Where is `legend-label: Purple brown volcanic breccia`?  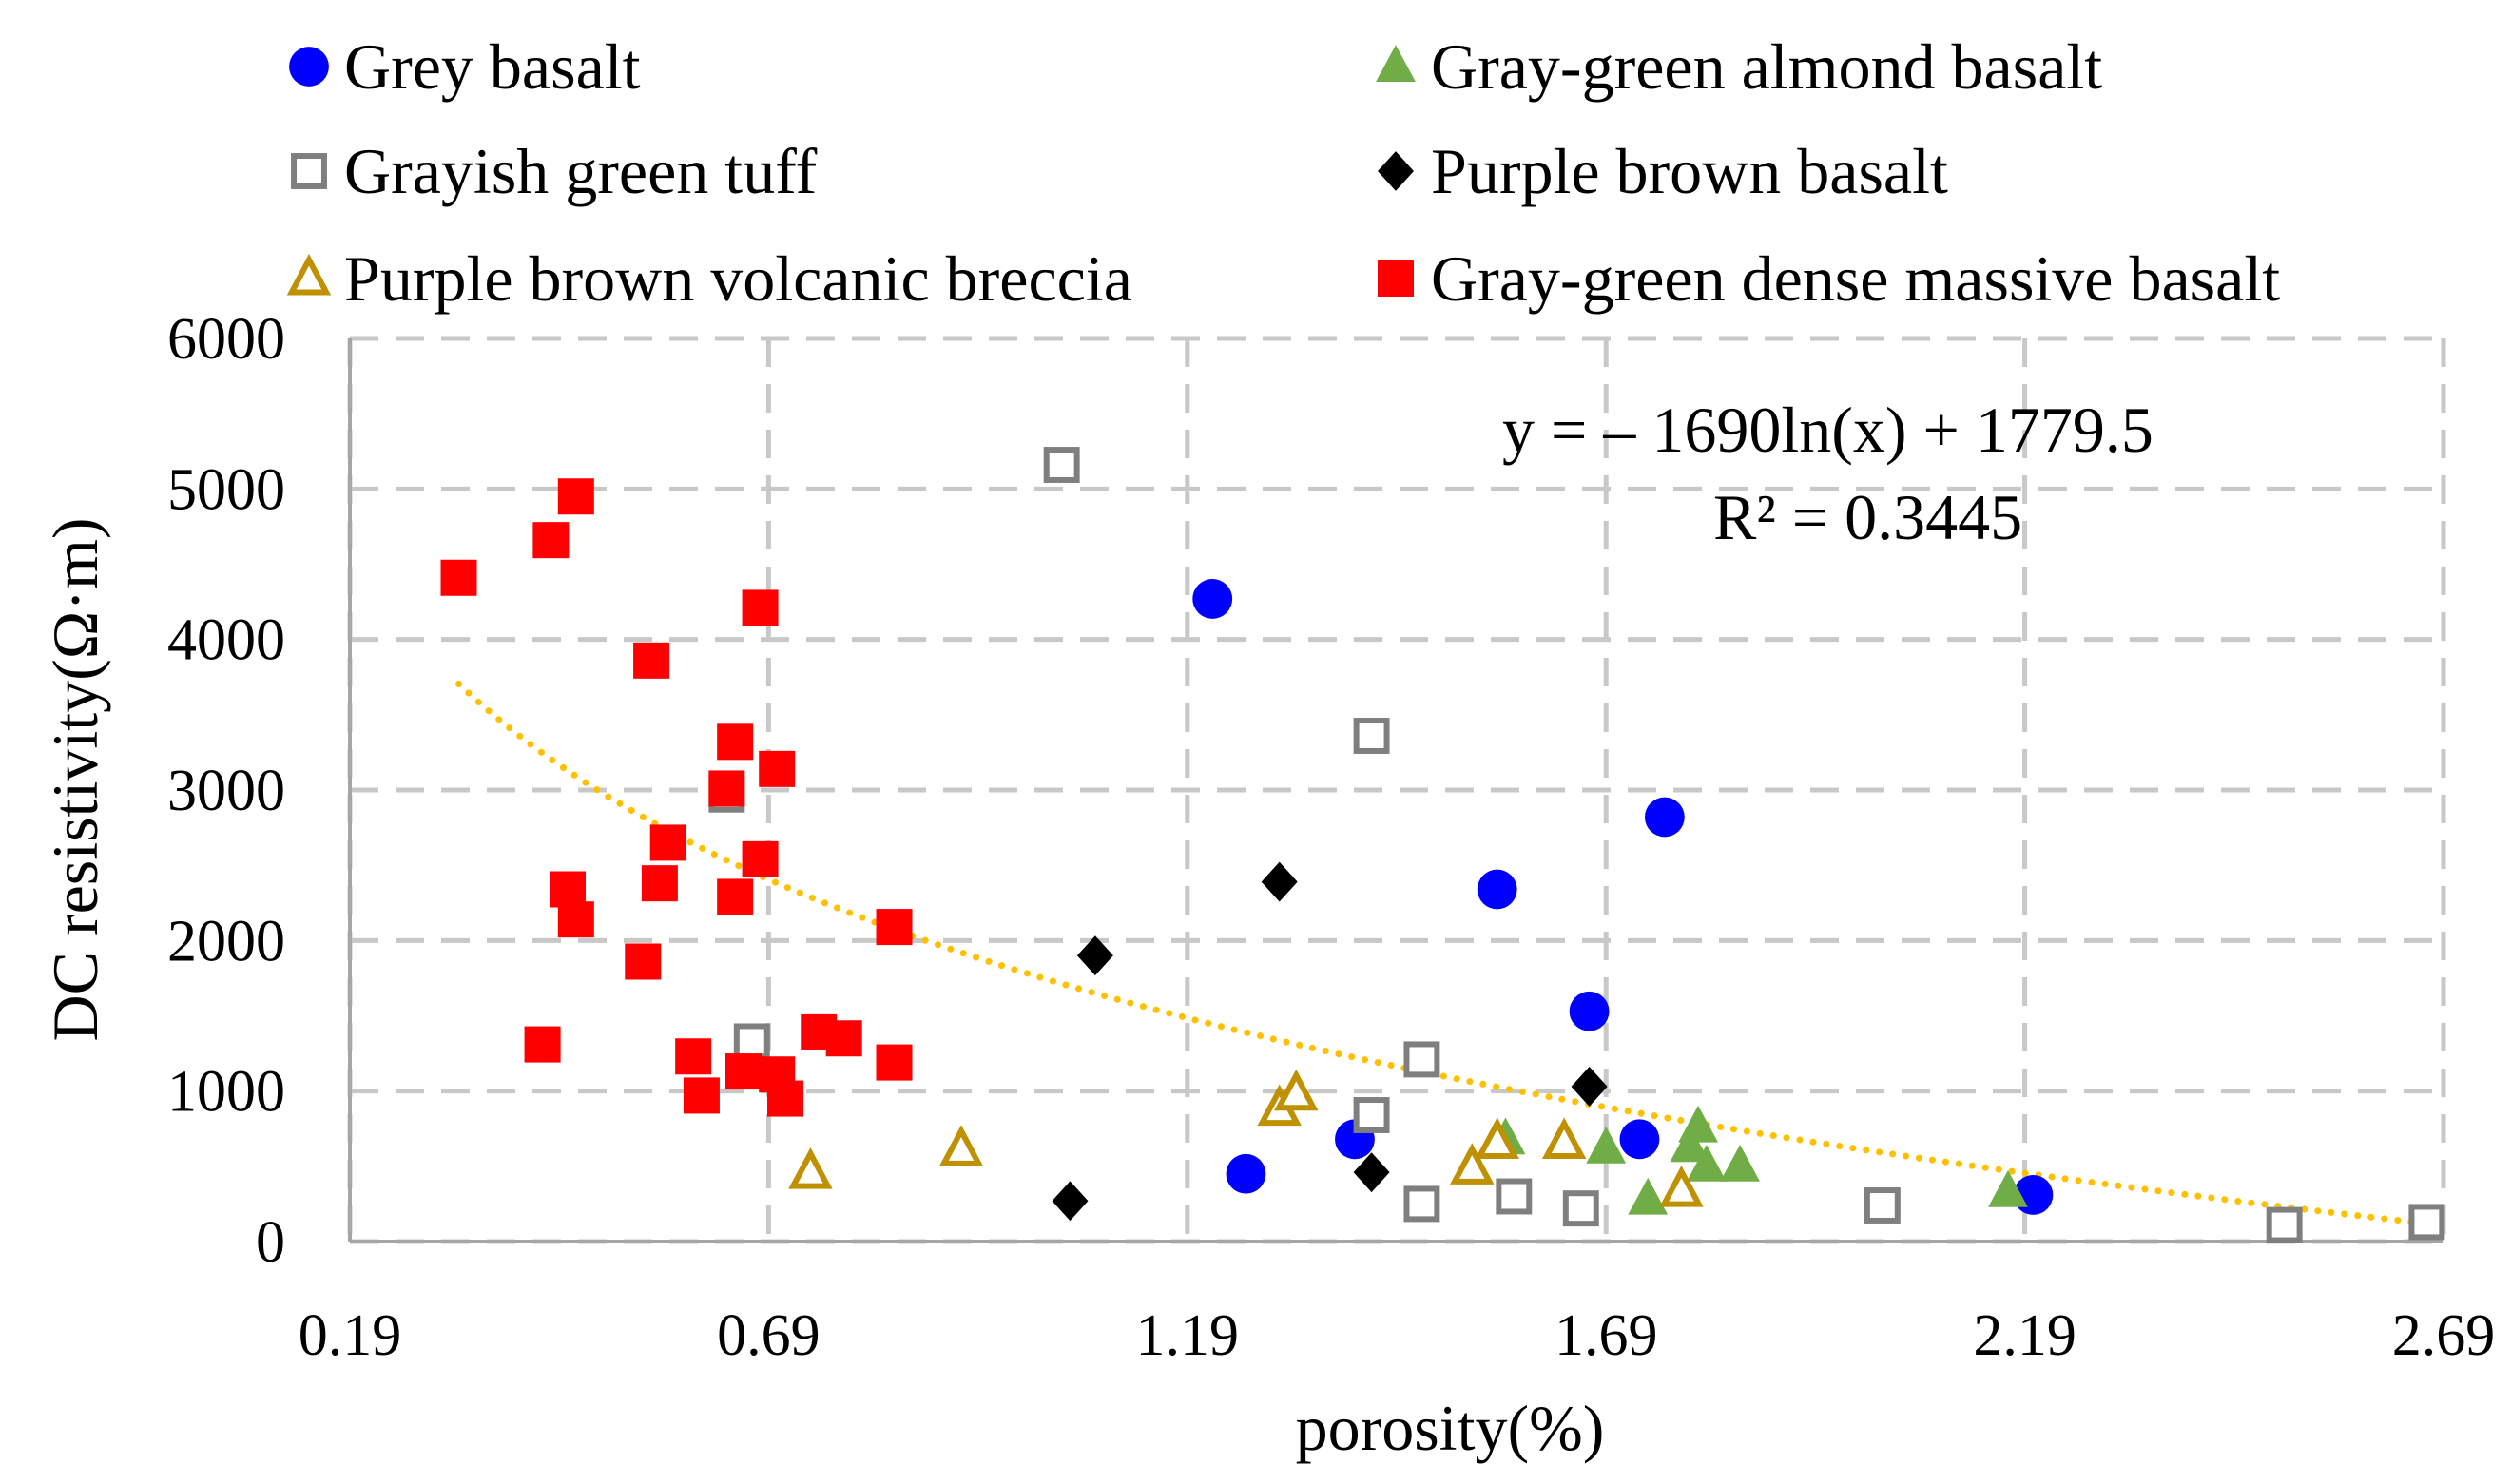
legend-label: Purple brown volcanic breccia is located at coordinates (738, 278).